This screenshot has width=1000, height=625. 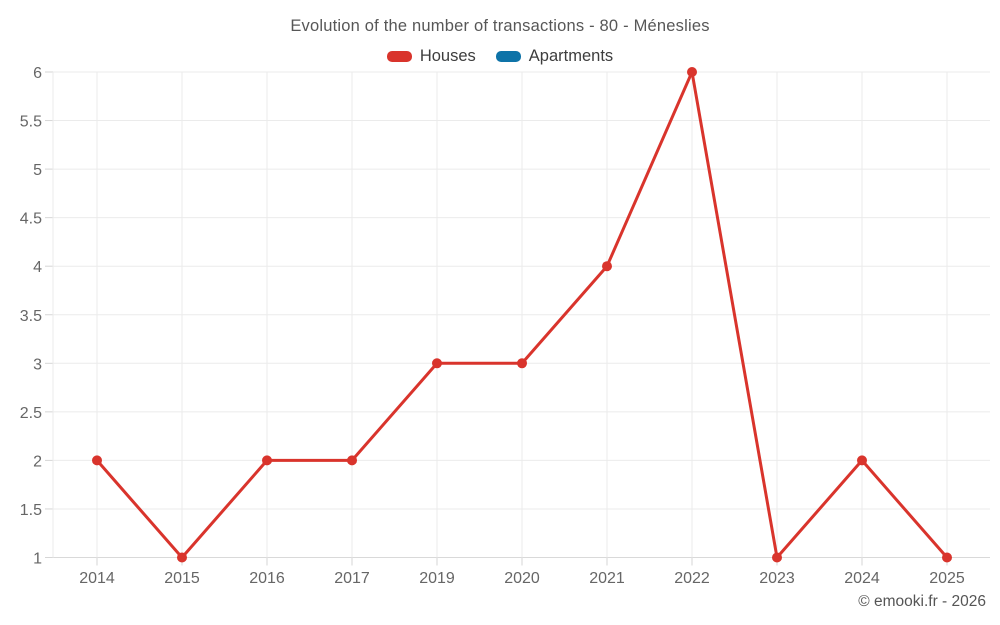 I want to click on legend-label-apartments: Apartments, so click(x=571, y=56).